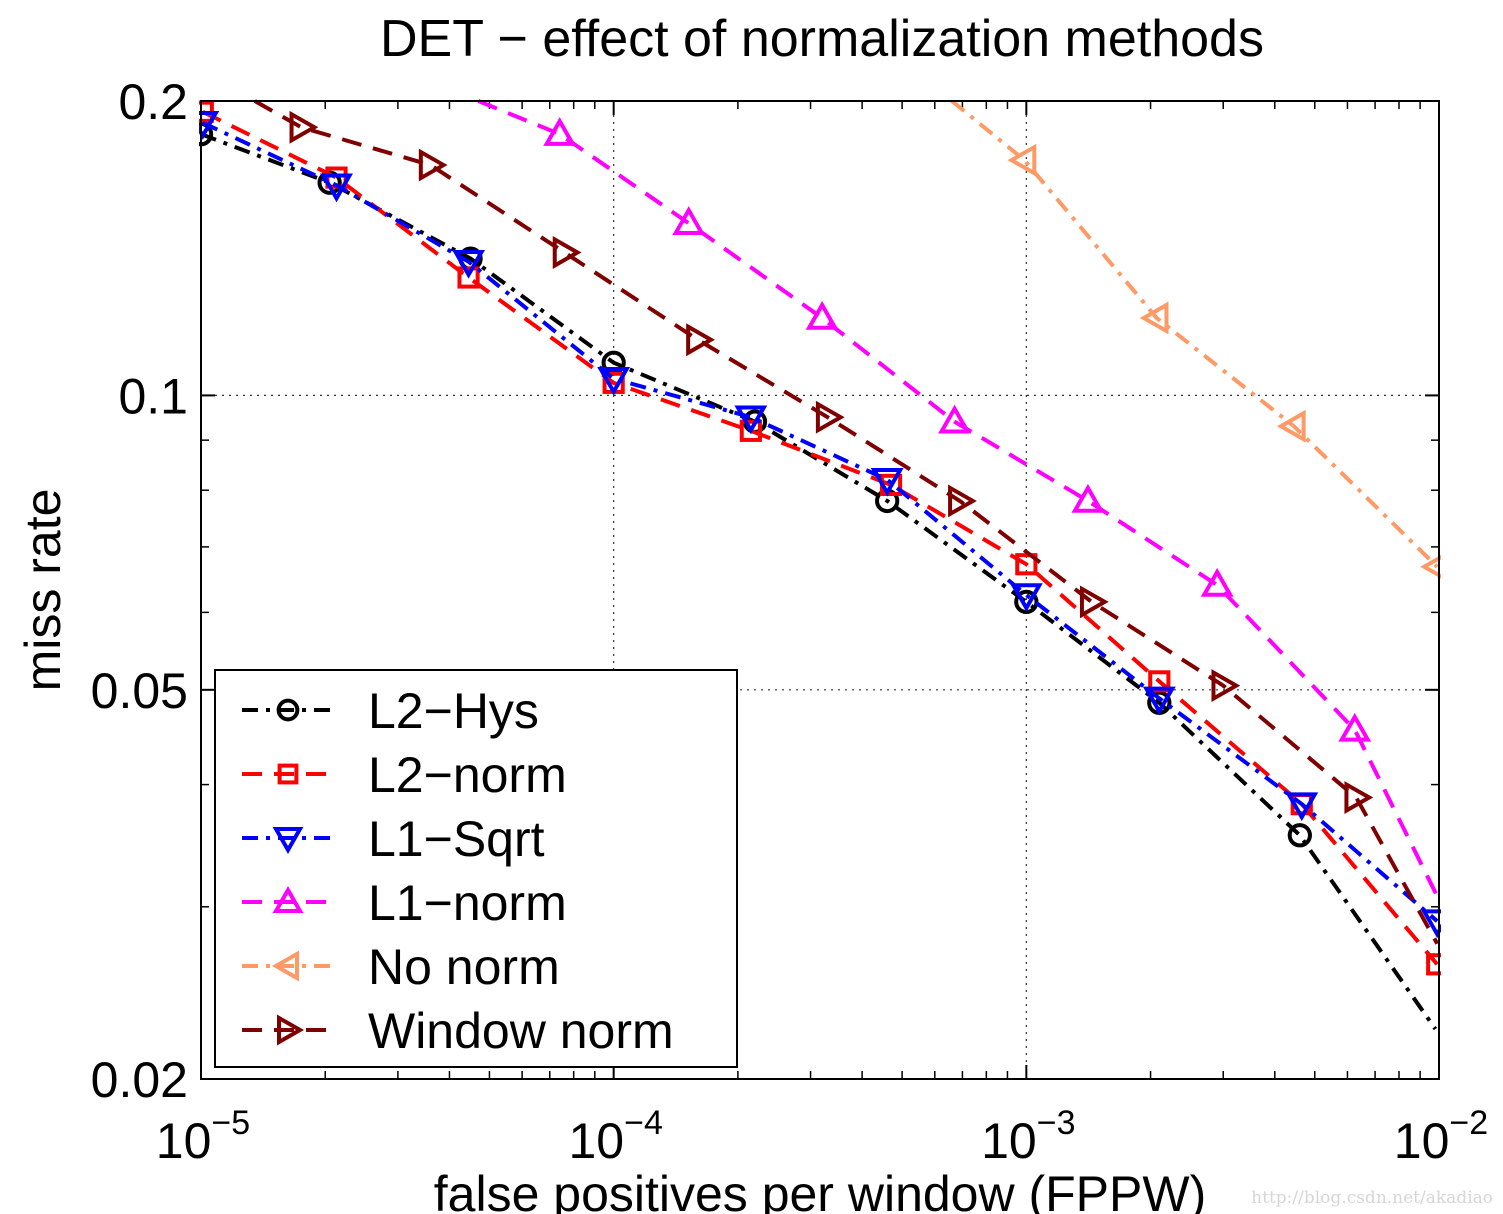 This screenshot has width=1503, height=1214. Describe the element at coordinates (139, 1080) in the screenshot. I see `y-tick-label: 0.02` at that location.